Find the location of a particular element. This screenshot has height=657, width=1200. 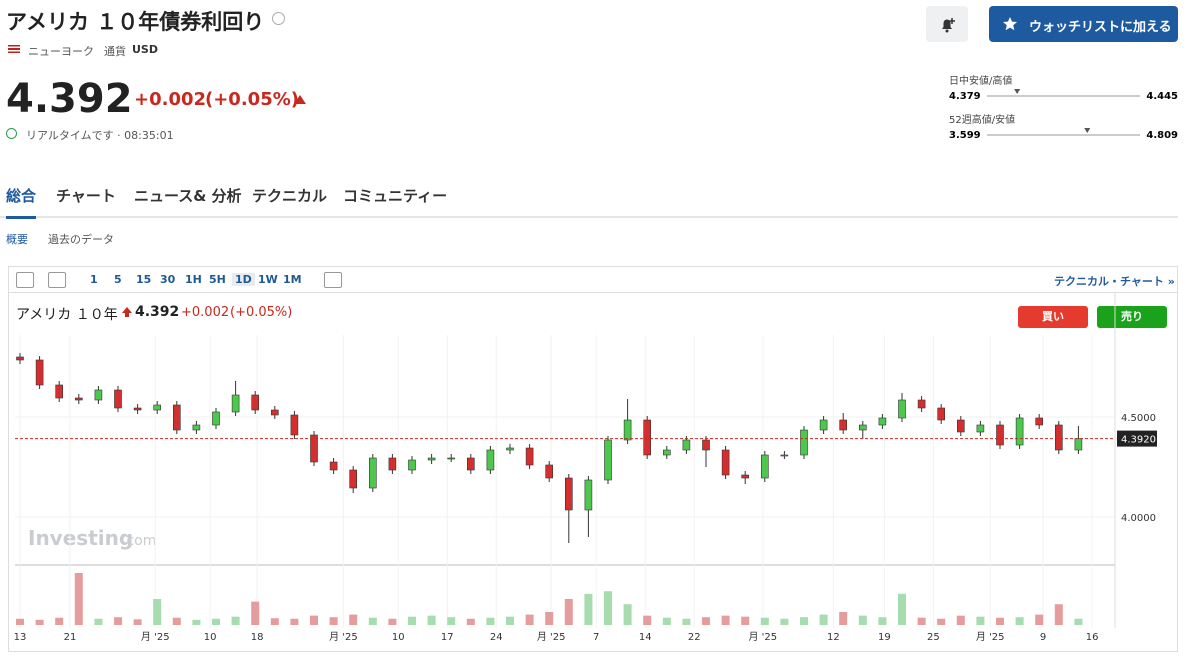

alert-button is located at coordinates (947, 24).